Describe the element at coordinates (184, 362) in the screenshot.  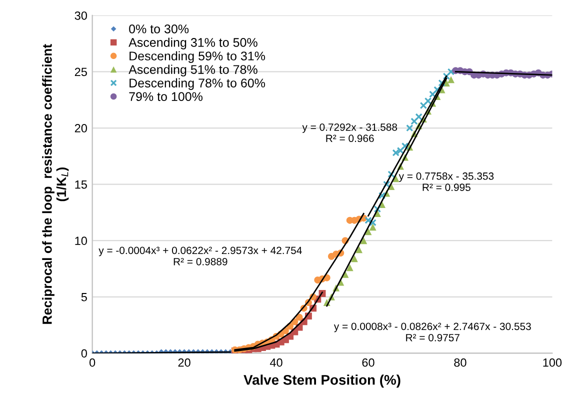
I see `x-tick-label: 20` at that location.